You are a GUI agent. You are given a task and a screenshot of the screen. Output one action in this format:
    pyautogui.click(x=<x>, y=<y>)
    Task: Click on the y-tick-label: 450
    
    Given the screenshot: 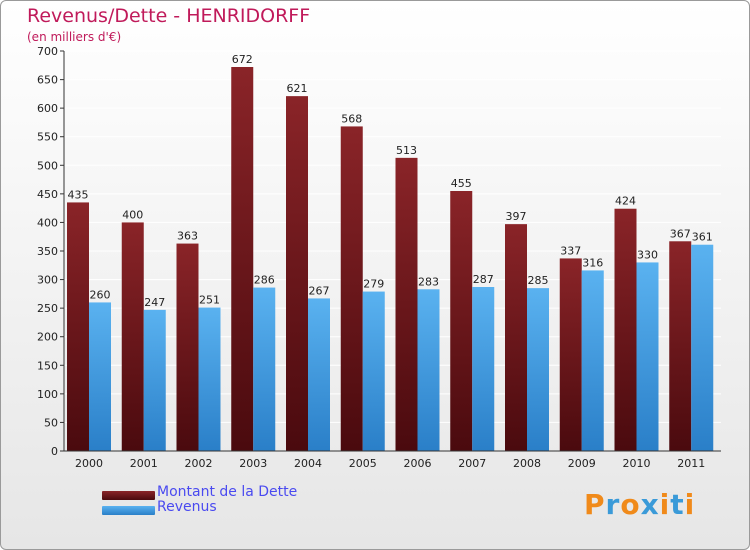 What is the action you would take?
    pyautogui.click(x=47, y=194)
    